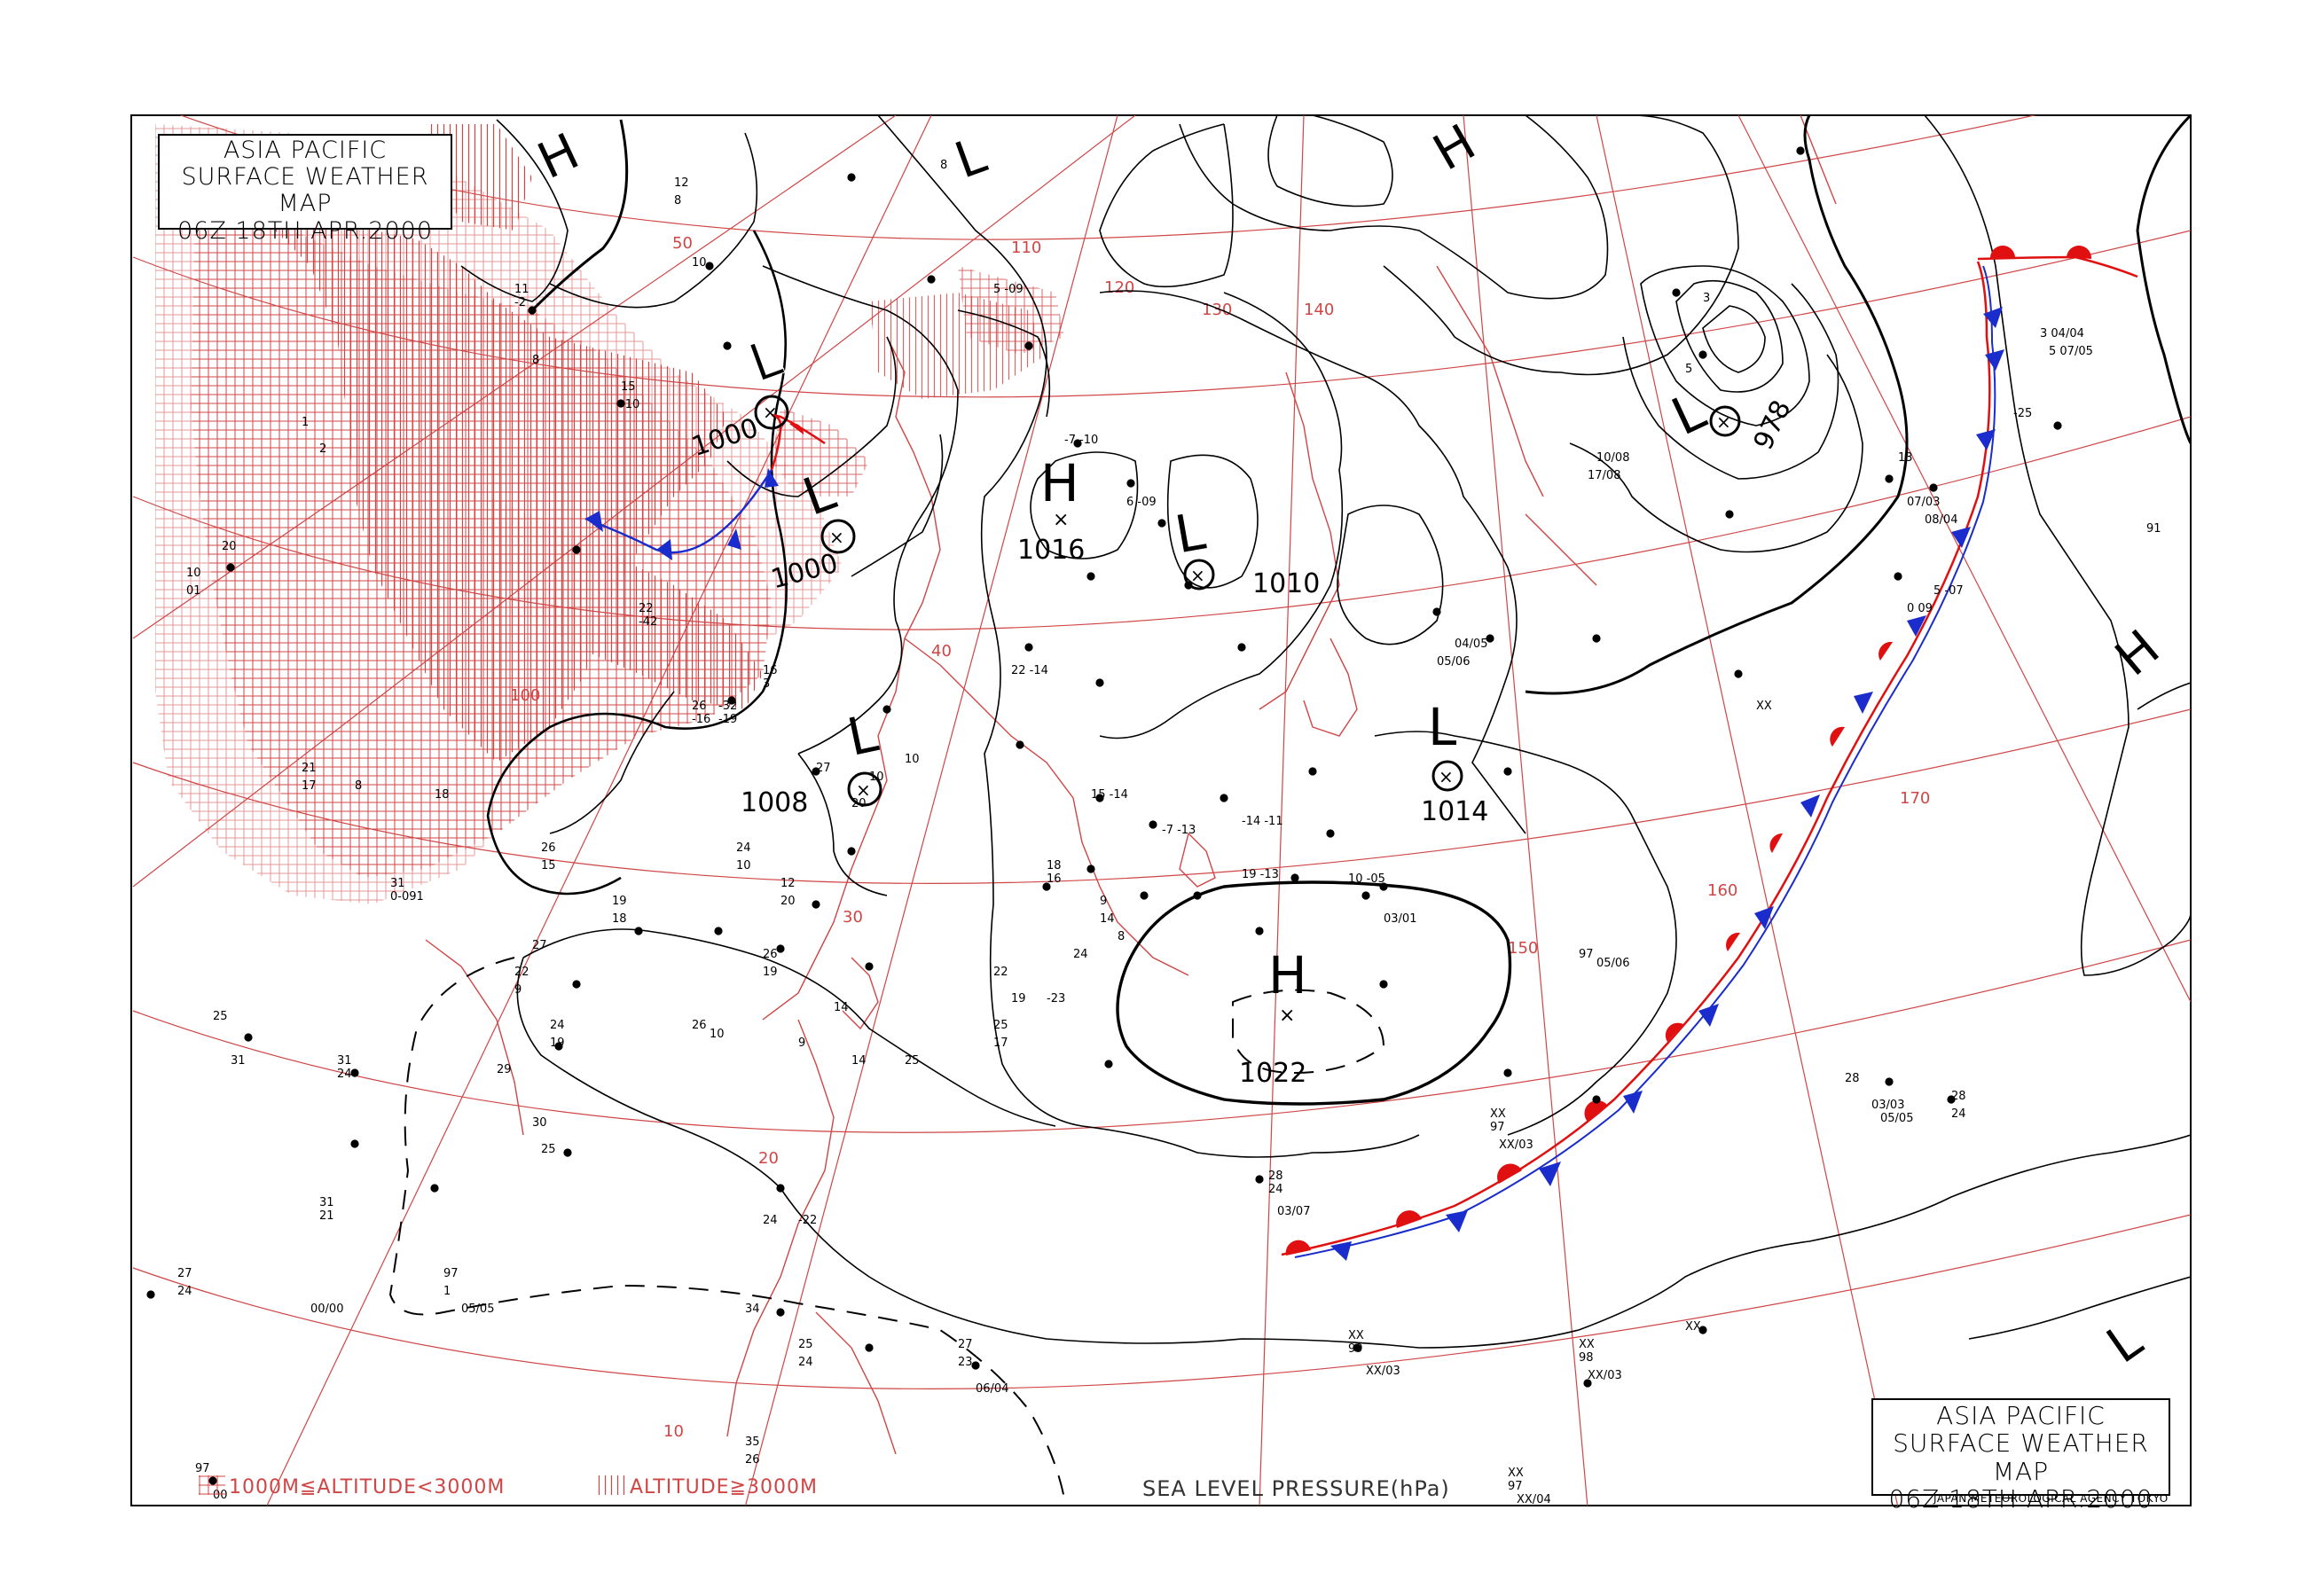  What do you see at coordinates (941, 651) in the screenshot?
I see `lat-label: 40` at bounding box center [941, 651].